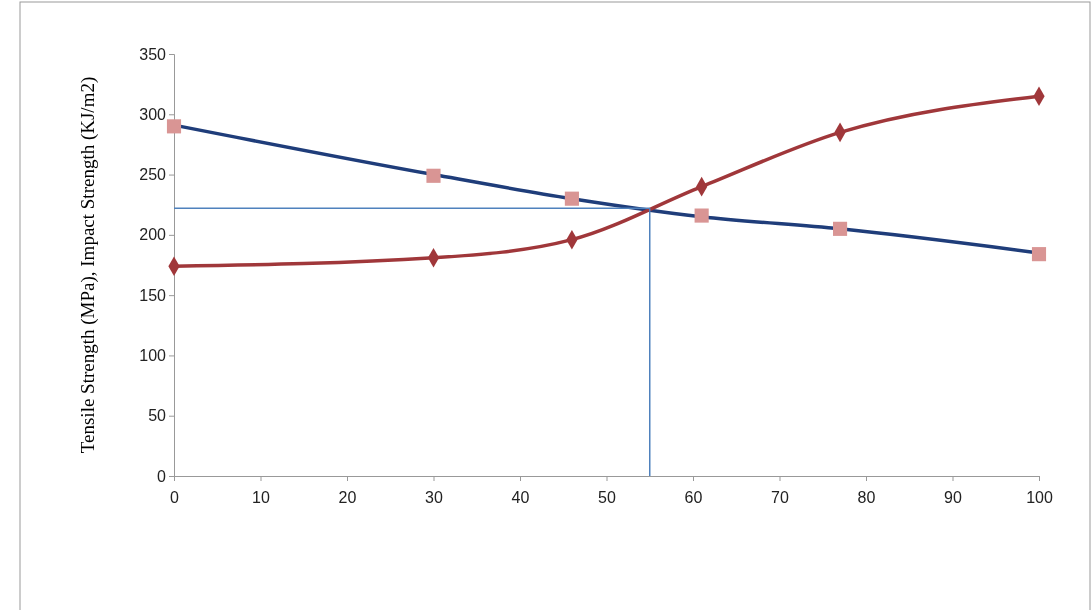  What do you see at coordinates (780, 498) in the screenshot?
I see `x-tick-label: 70` at bounding box center [780, 498].